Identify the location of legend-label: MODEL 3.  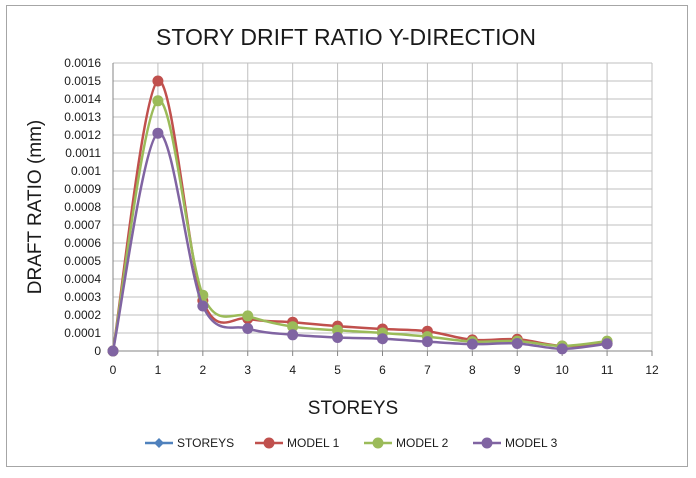
(531, 443).